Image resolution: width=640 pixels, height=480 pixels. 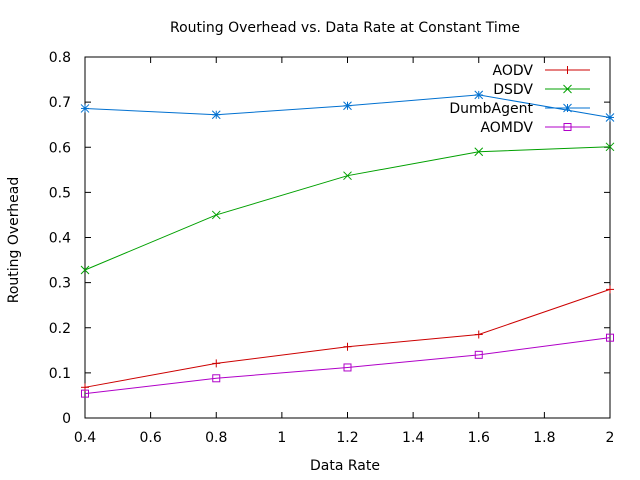 I want to click on x-tick-label: 1.6, so click(x=479, y=438).